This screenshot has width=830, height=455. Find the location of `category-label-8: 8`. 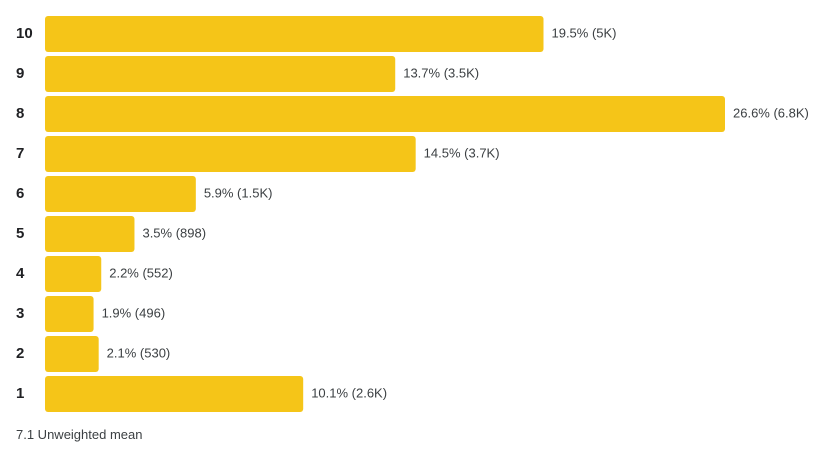

category-label-8: 8 is located at coordinates (20, 113).